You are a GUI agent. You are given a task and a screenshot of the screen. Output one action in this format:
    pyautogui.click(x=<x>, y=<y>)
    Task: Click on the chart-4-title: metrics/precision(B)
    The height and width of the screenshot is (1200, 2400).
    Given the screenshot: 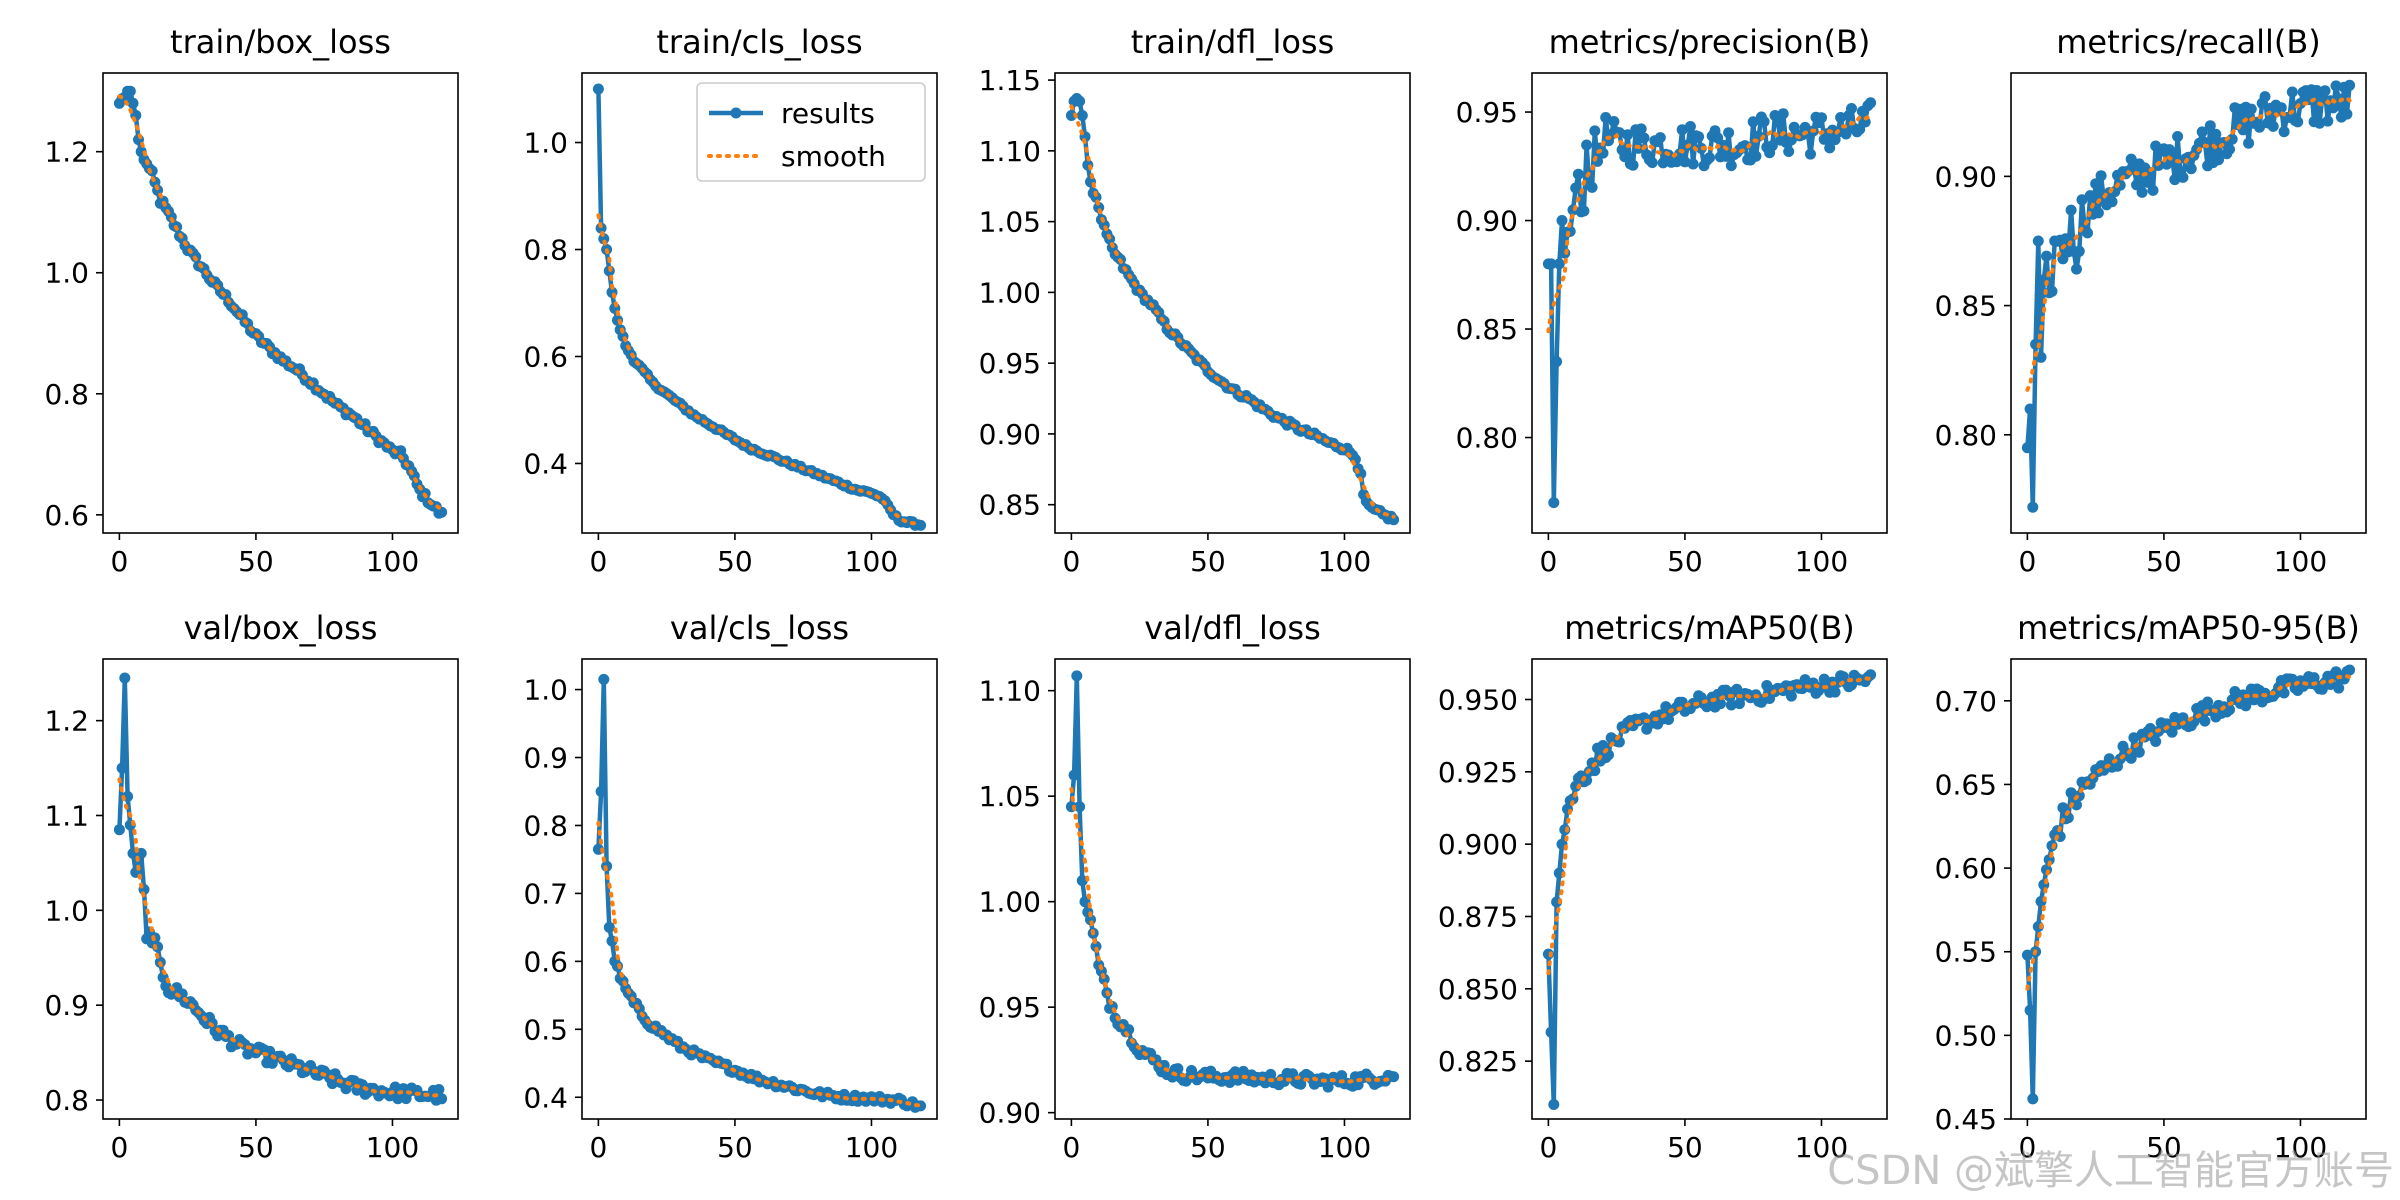 What is the action you would take?
    pyautogui.click(x=1710, y=42)
    